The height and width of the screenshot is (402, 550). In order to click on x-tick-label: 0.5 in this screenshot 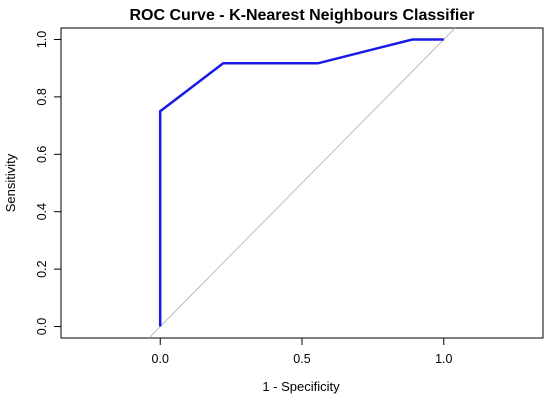, I will do `click(301, 359)`.